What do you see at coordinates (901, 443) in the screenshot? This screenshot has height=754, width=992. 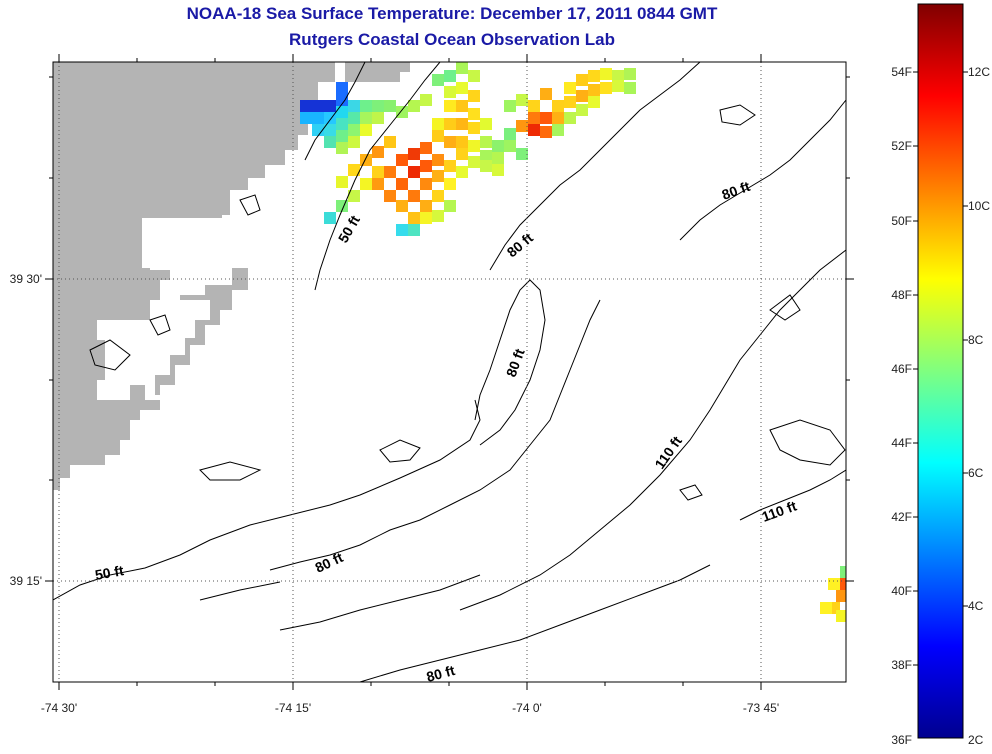 I see `colorbar-label-f: 44F` at bounding box center [901, 443].